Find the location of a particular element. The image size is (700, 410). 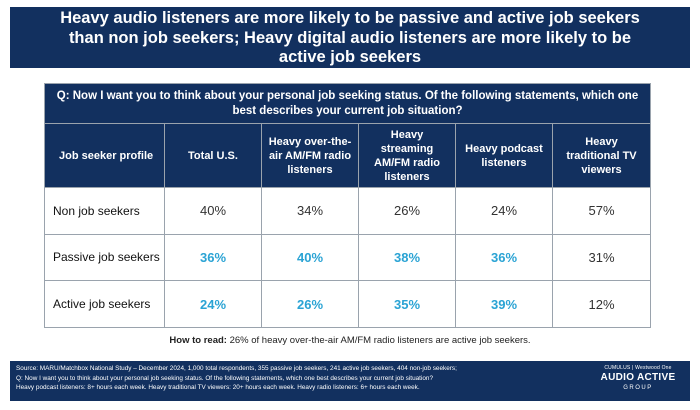

row-label: Passive job seekers is located at coordinates (104, 257).